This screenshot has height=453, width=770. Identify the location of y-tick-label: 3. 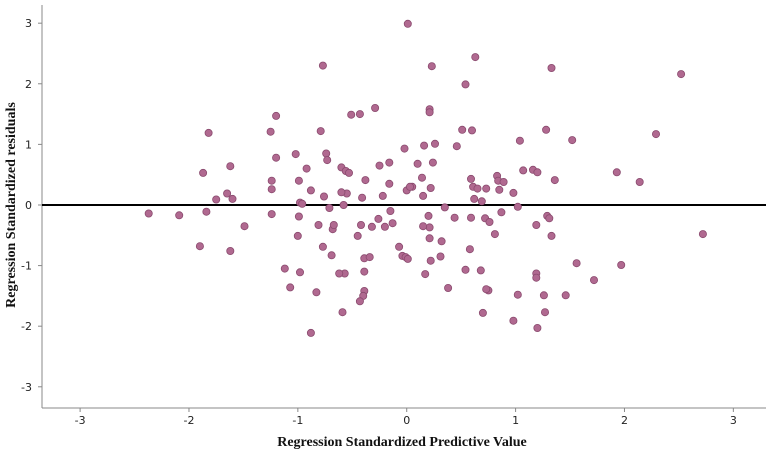
(28, 23).